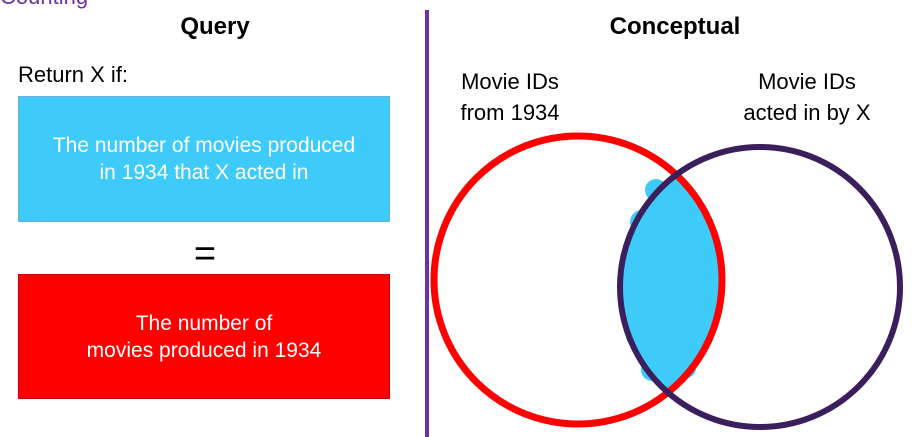 The height and width of the screenshot is (437, 918). I want to click on equals-sign: =, so click(205, 254).